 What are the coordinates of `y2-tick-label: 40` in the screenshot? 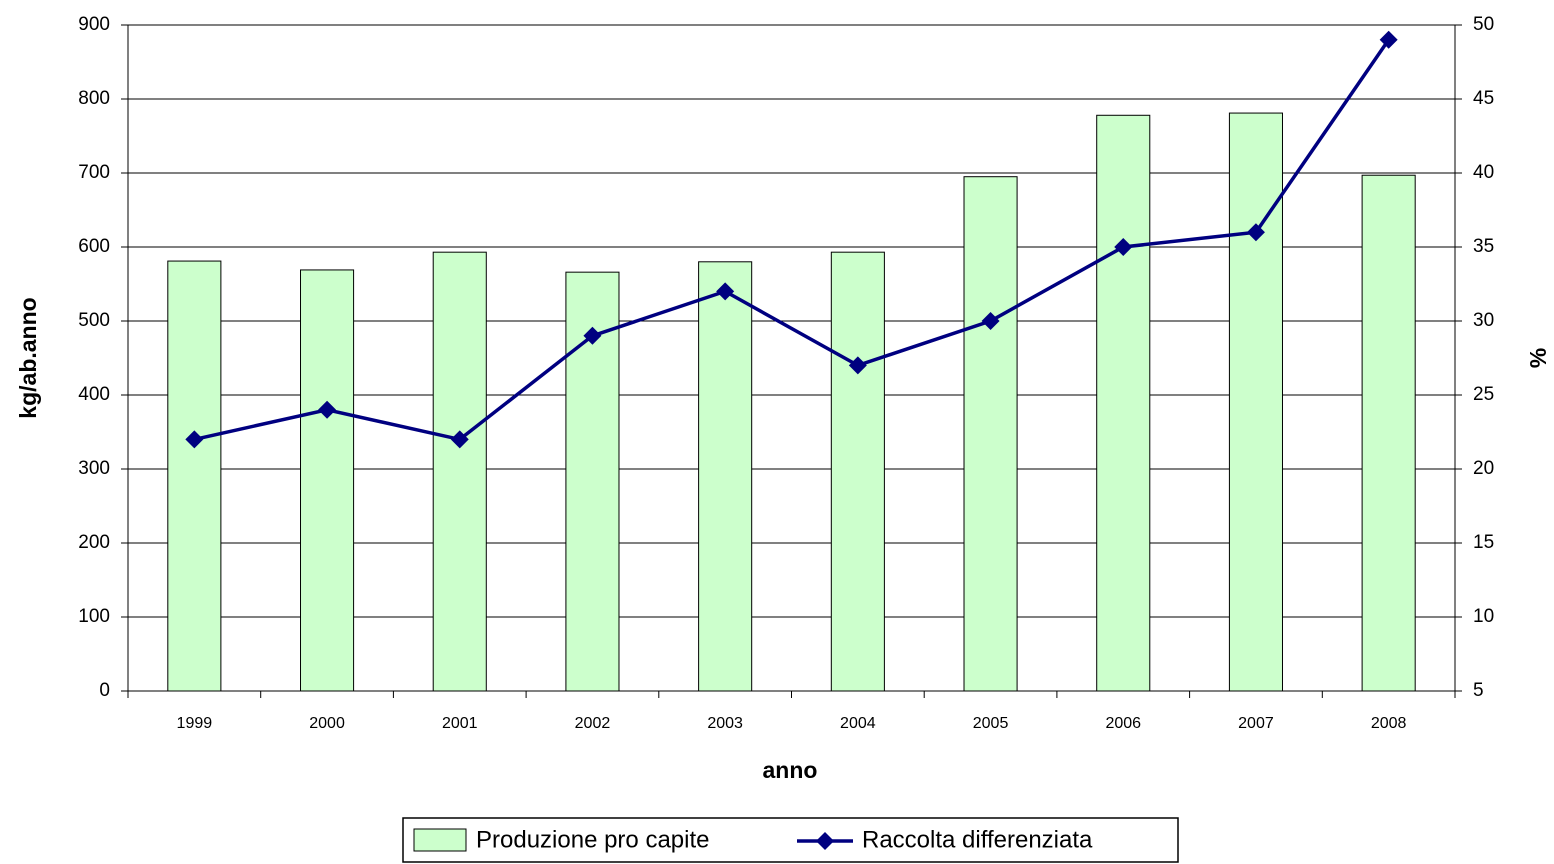 It's located at (1483, 172).